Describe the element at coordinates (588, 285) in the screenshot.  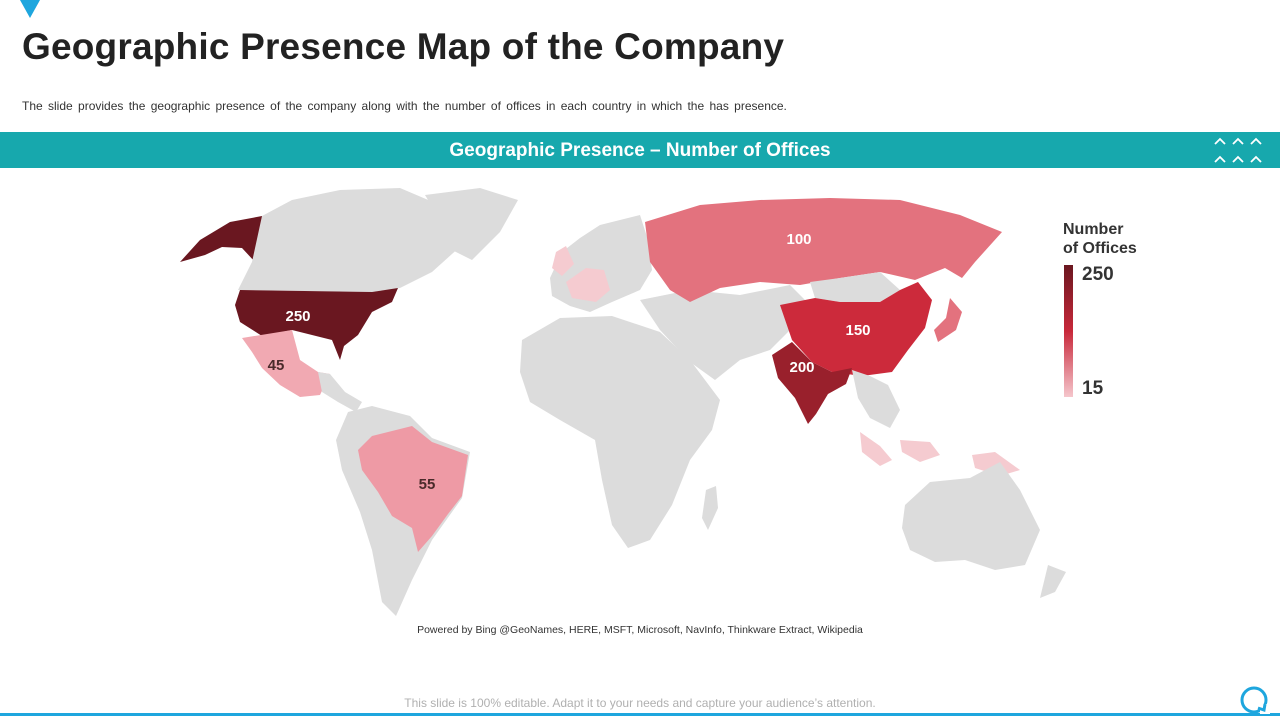
I see `region-france-area` at that location.